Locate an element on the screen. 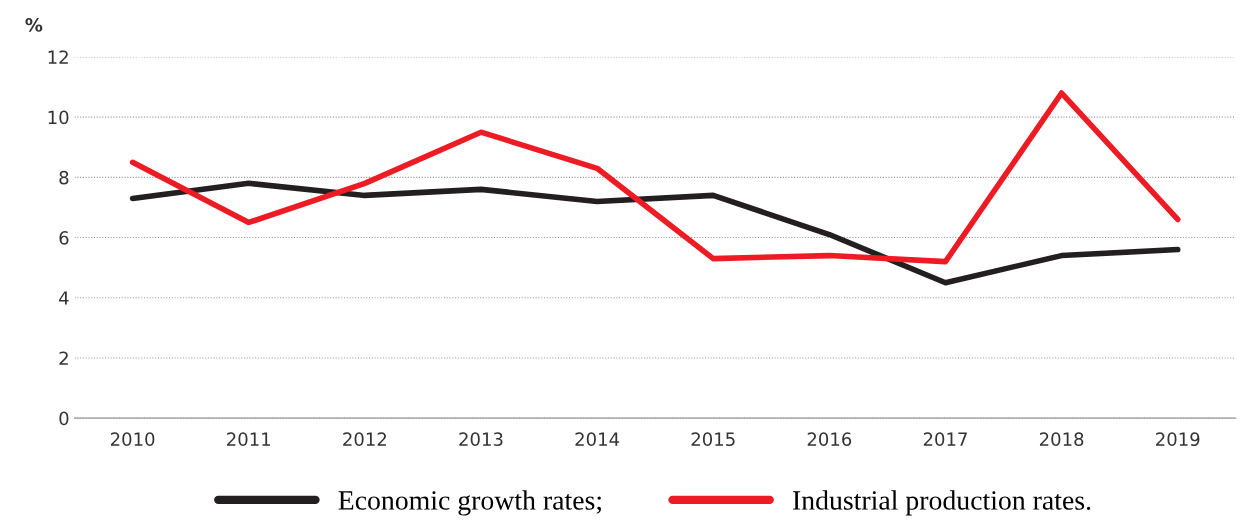 This screenshot has height=532, width=1242. x-tick-label: 2010 is located at coordinates (132, 439).